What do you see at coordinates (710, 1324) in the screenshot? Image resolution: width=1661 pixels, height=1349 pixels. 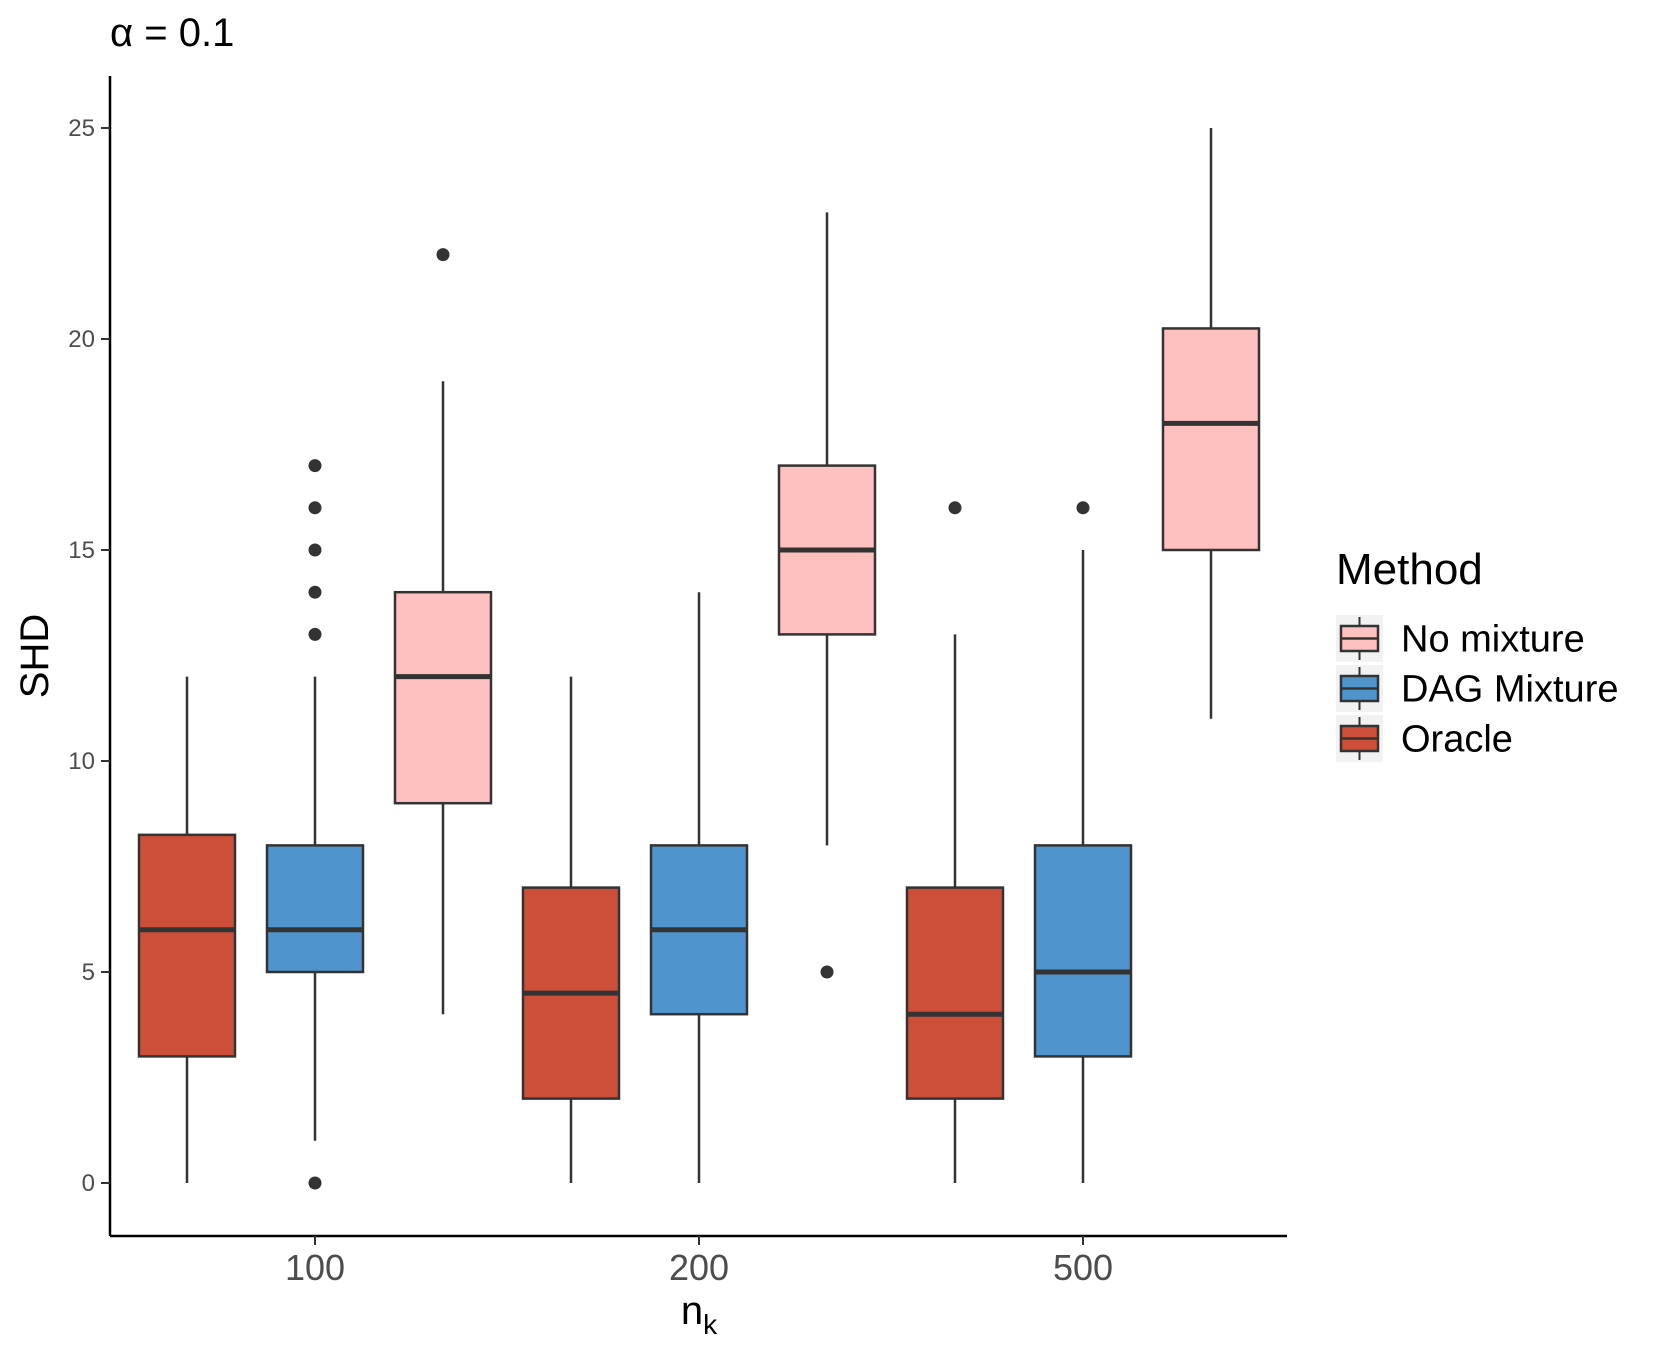 I see `x-axis-title-subscript: k` at bounding box center [710, 1324].